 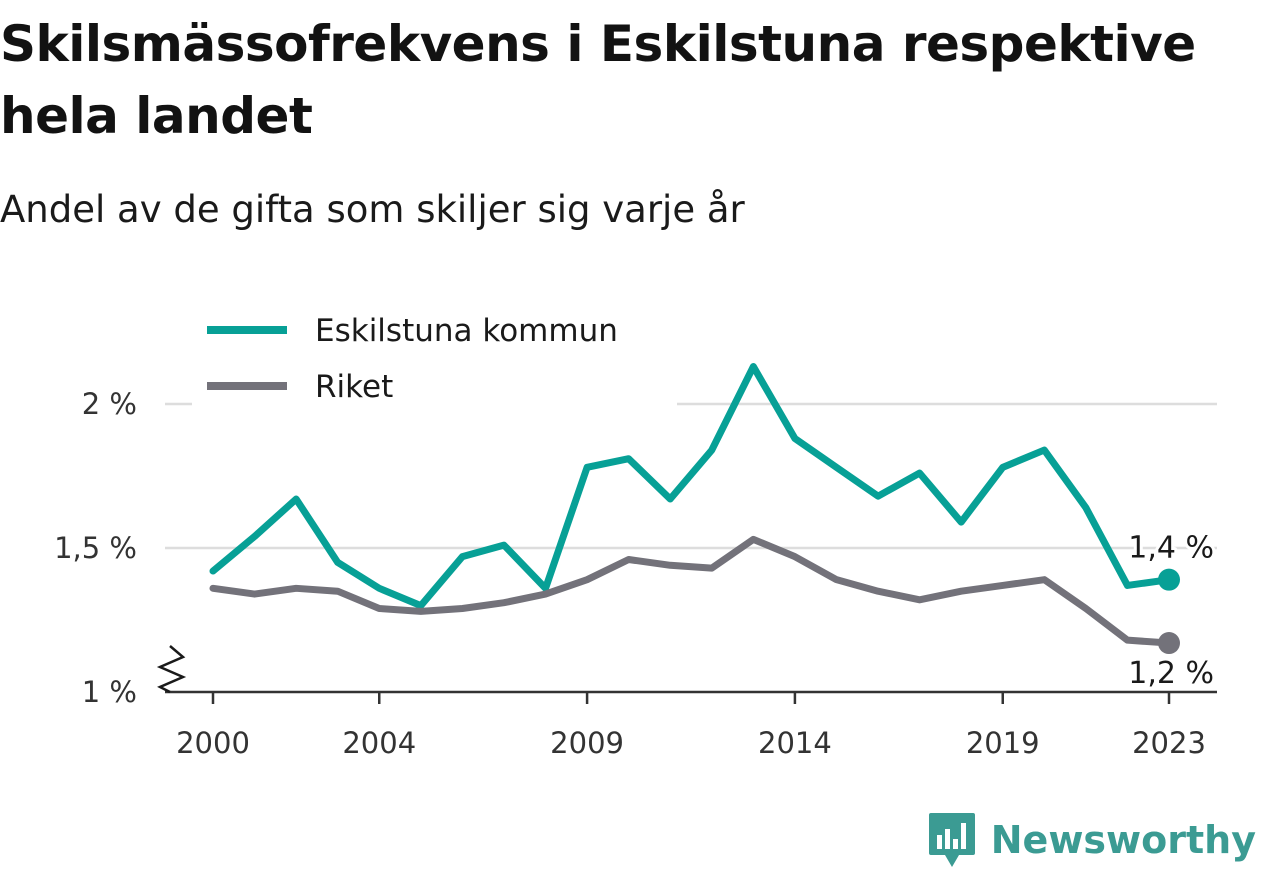 I want to click on legend-background, so click(x=434, y=360).